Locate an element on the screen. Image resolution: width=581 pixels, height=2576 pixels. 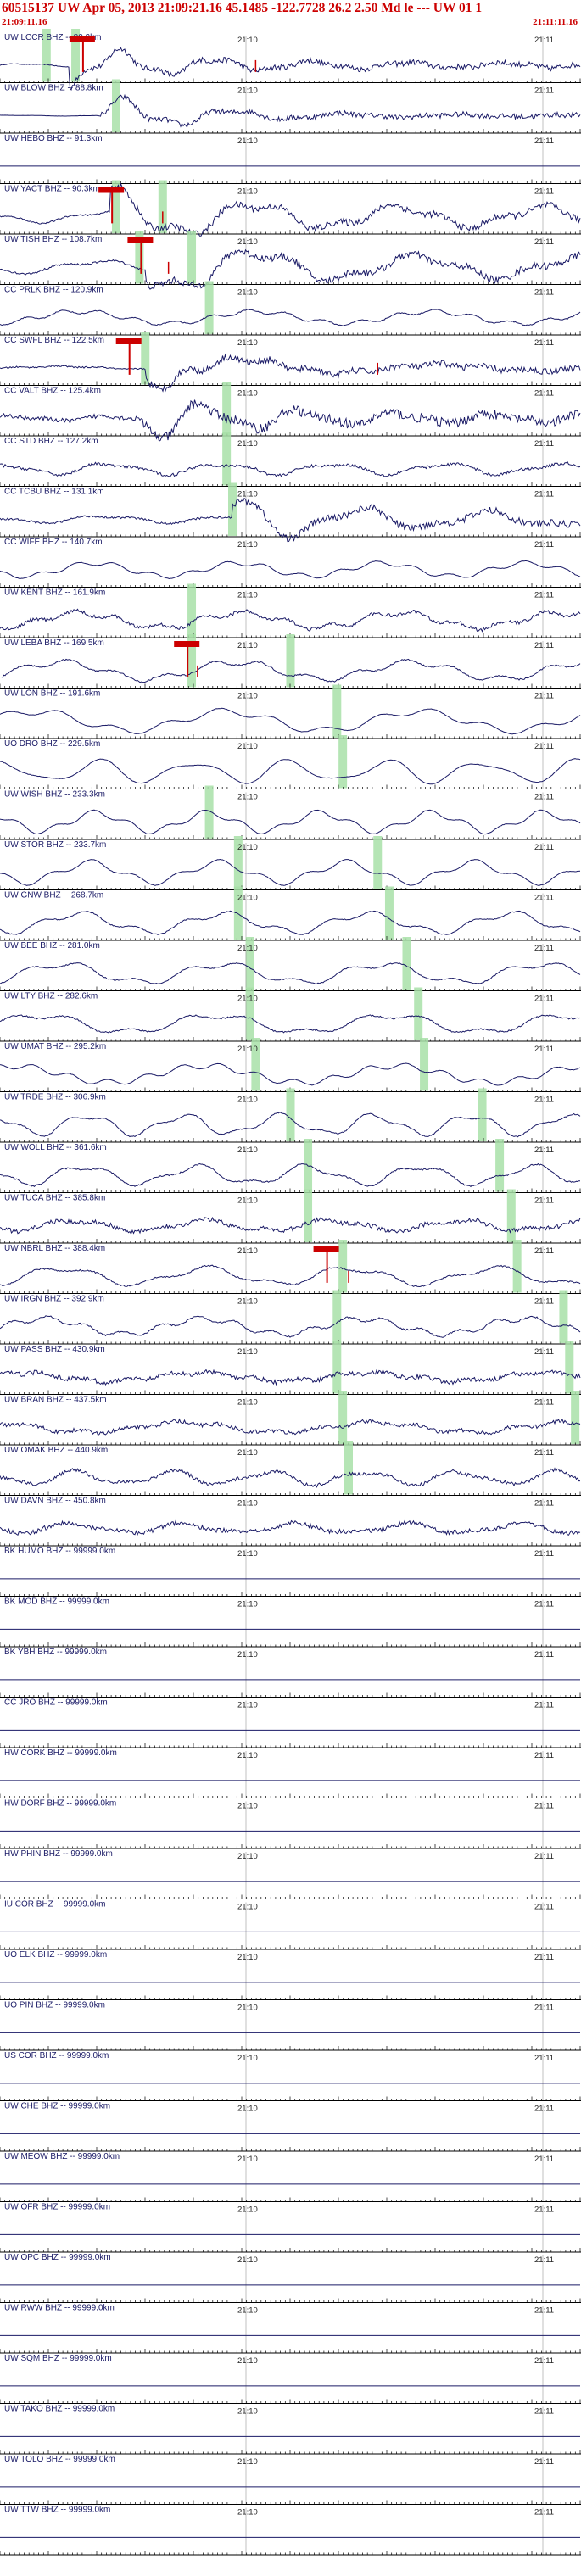
station-label: UO ELK BHZ -- 99999.0km is located at coordinates (55, 1955).